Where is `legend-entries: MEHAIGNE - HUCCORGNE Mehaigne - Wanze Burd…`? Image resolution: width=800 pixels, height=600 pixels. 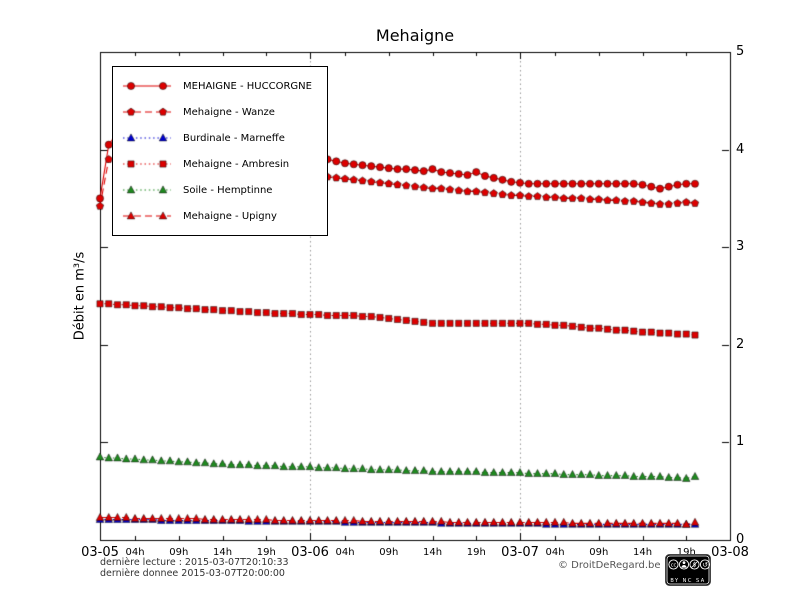 legend-entries: MEHAIGNE - HUCCORGNE Mehaigne - Wanze Burd… is located at coordinates (221, 151).